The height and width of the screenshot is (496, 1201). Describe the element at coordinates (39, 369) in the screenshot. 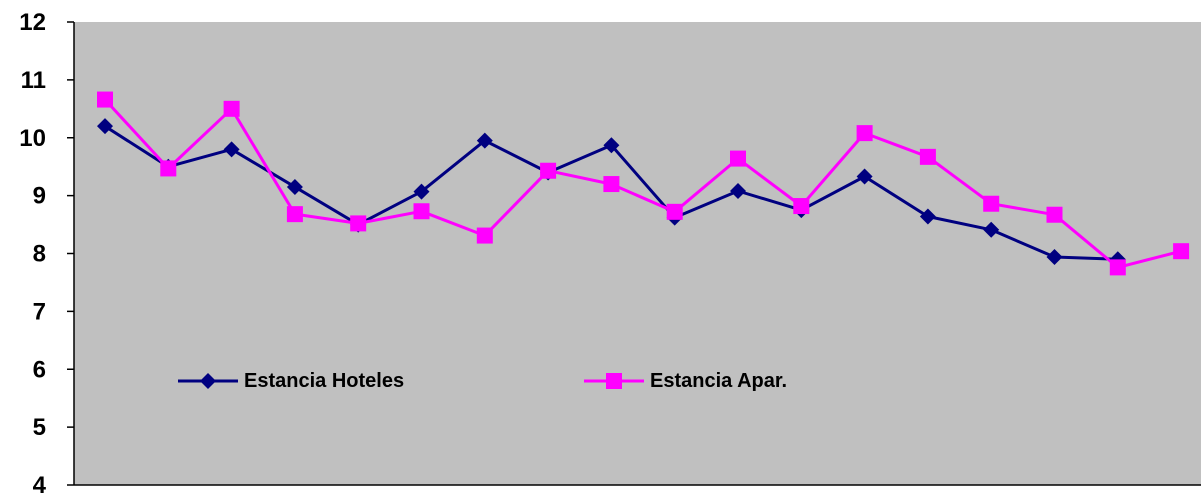

I see `y-tick-label: 6` at that location.